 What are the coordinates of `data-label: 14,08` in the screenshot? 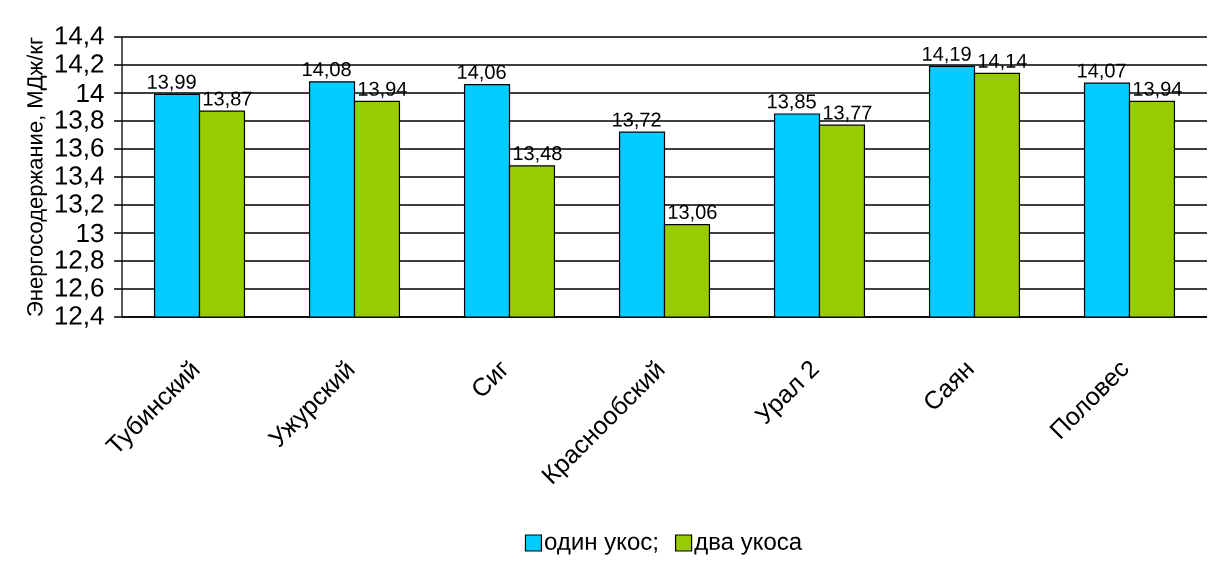 It's located at (327, 70).